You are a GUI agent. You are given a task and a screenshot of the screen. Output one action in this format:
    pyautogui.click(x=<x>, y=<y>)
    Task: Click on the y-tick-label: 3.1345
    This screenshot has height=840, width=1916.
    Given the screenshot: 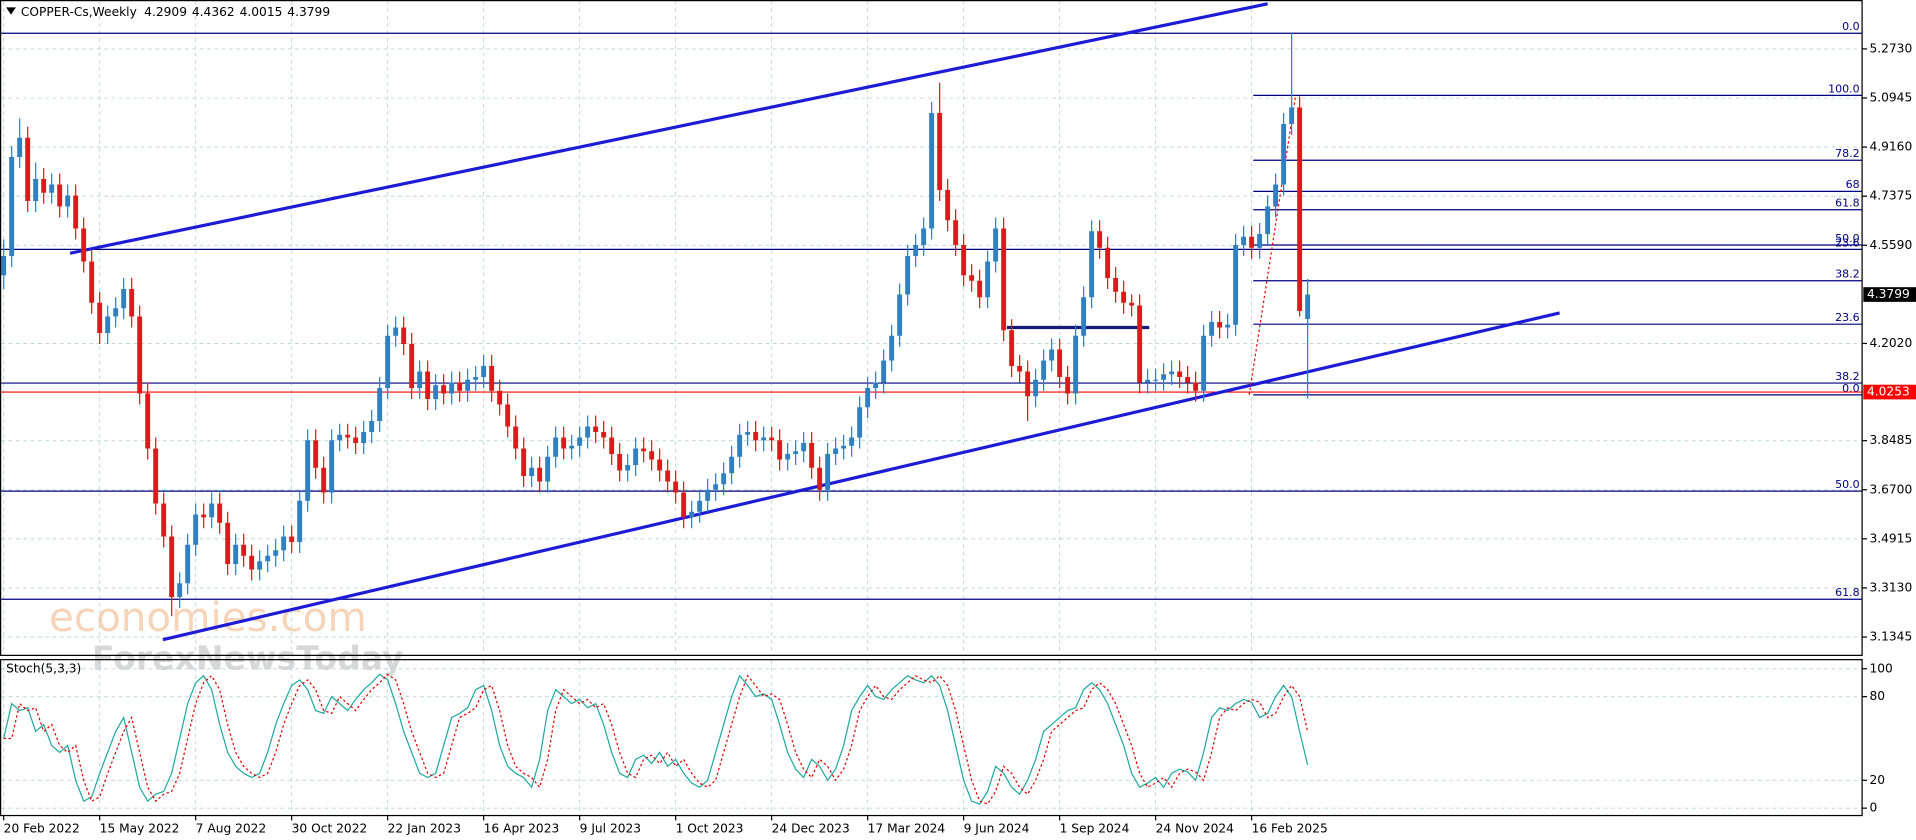 What is the action you would take?
    pyautogui.click(x=1890, y=637)
    